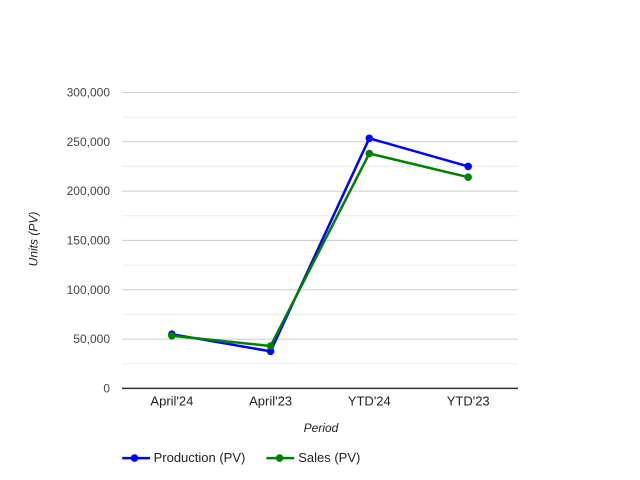 Image resolution: width=640 pixels, height=480 pixels. I want to click on svg-text: 250,000, so click(89, 142).